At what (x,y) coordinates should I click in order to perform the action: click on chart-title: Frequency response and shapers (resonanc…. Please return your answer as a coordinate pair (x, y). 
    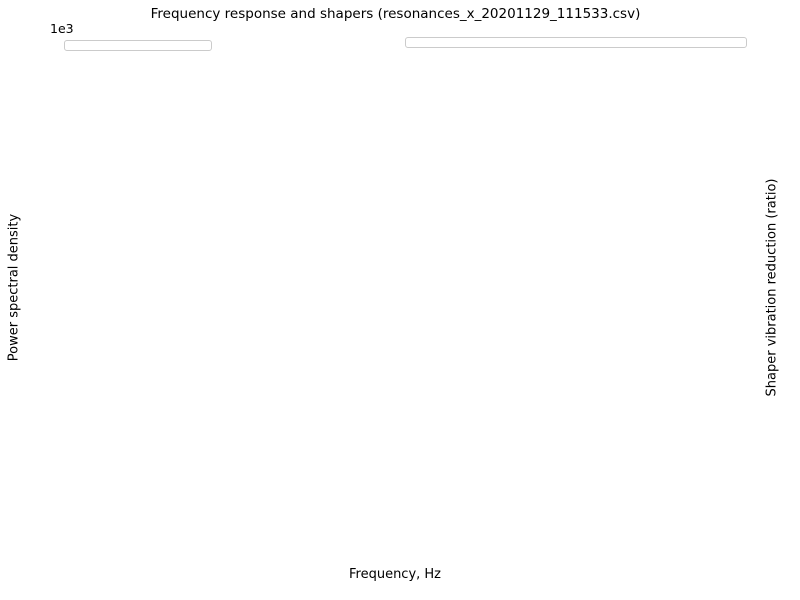
    Looking at the image, I should click on (395, 14).